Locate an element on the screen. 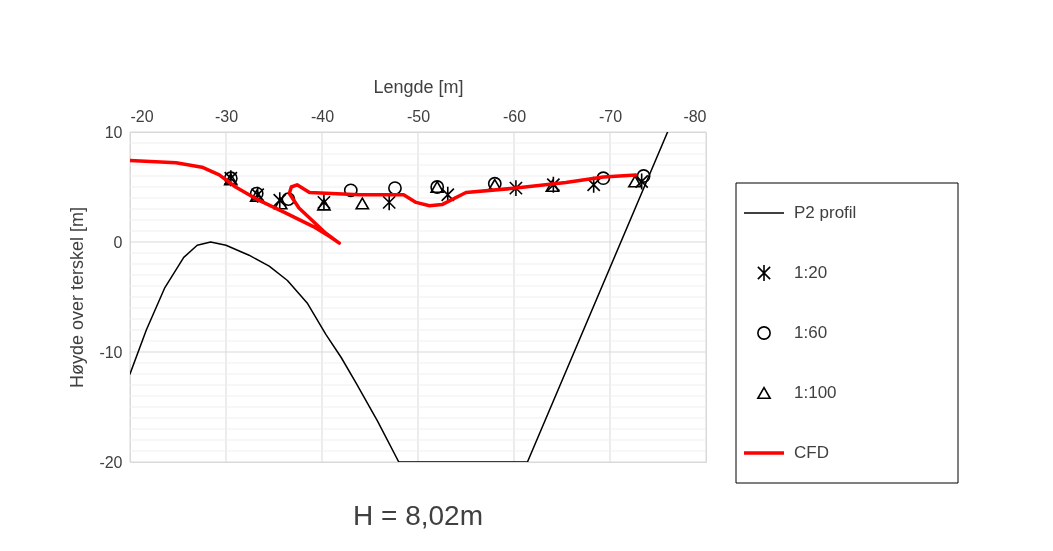  x-tick-label: -30 is located at coordinates (226, 116).